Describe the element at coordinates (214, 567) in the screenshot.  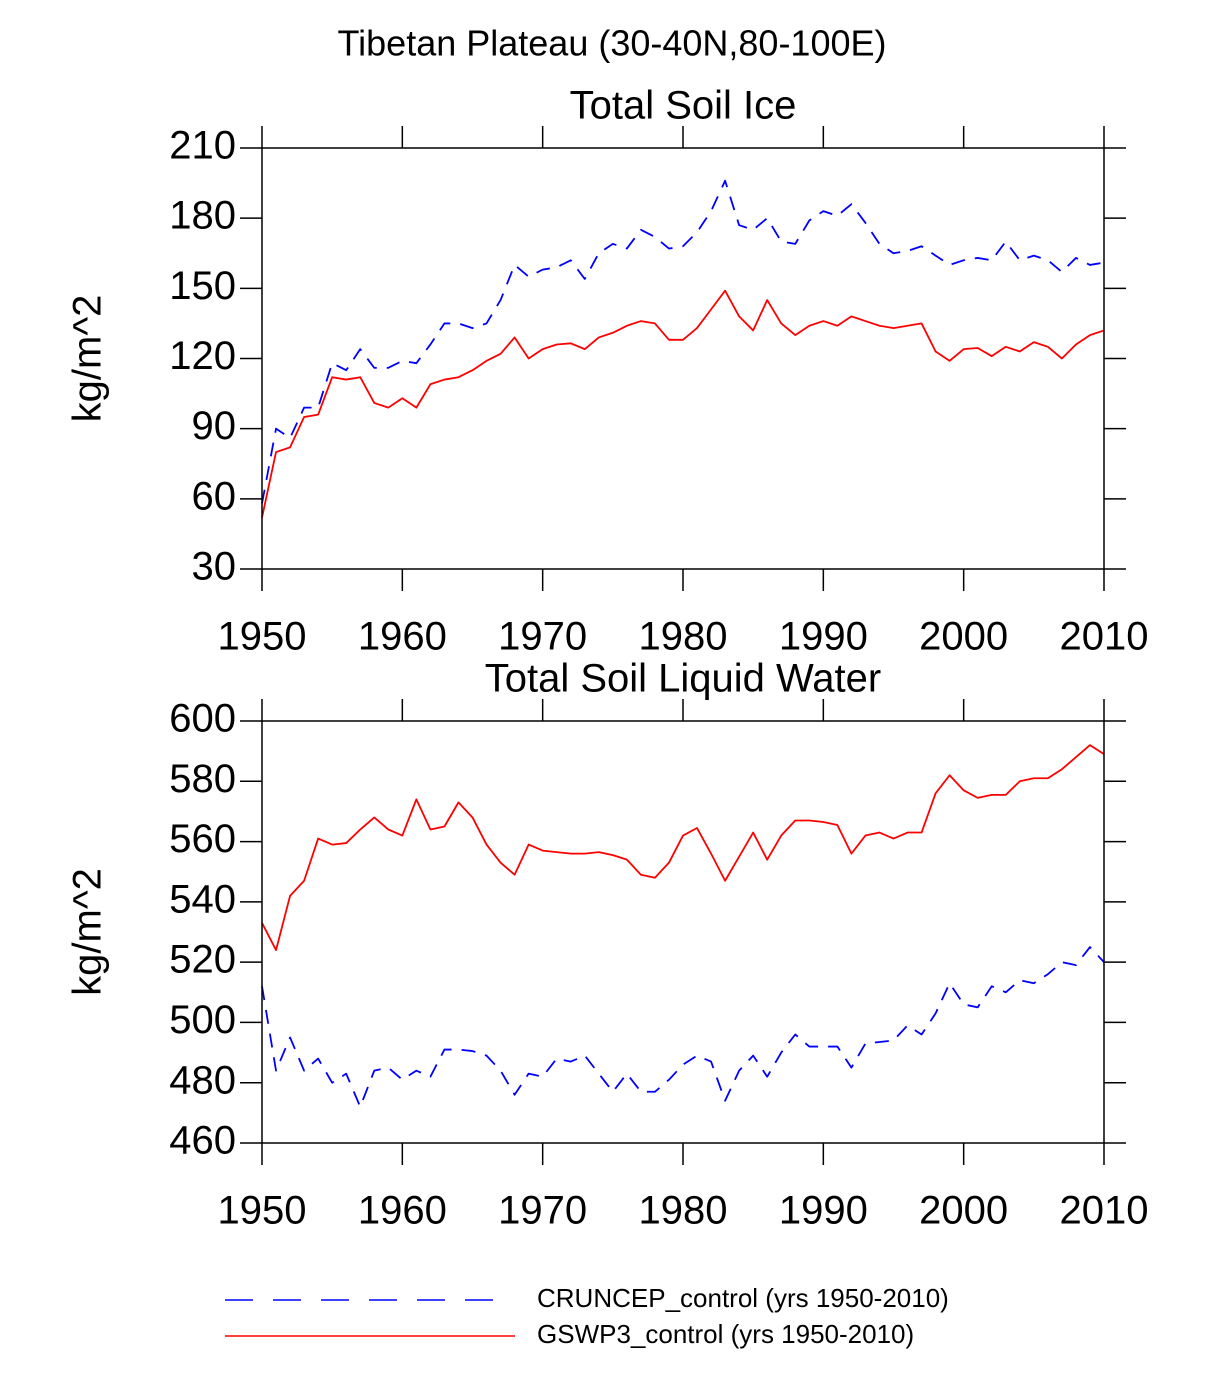
I see `y-tick-label: 30` at that location.